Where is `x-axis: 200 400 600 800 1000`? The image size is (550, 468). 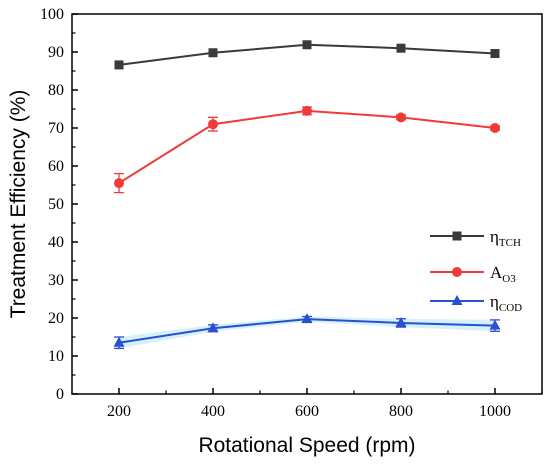
x-axis: 200 400 600 800 1000 is located at coordinates (307, 404).